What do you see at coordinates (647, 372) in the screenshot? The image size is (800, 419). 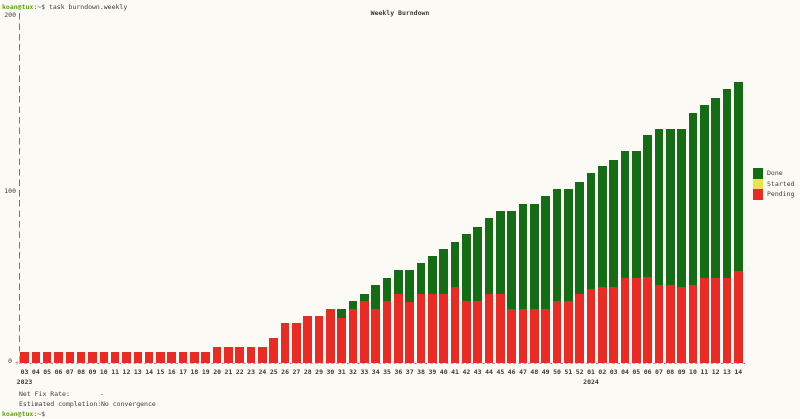 I see `x-tick-label: 06` at bounding box center [647, 372].